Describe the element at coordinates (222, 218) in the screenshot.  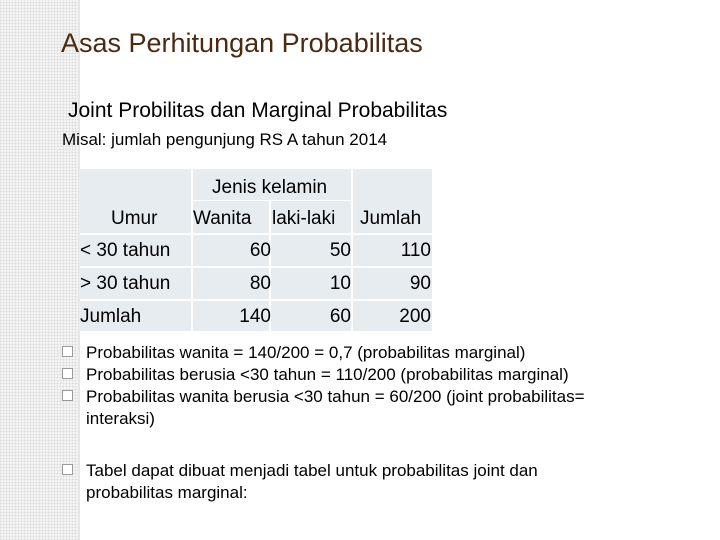
I see `table-header-wanita: Wanita` at that location.